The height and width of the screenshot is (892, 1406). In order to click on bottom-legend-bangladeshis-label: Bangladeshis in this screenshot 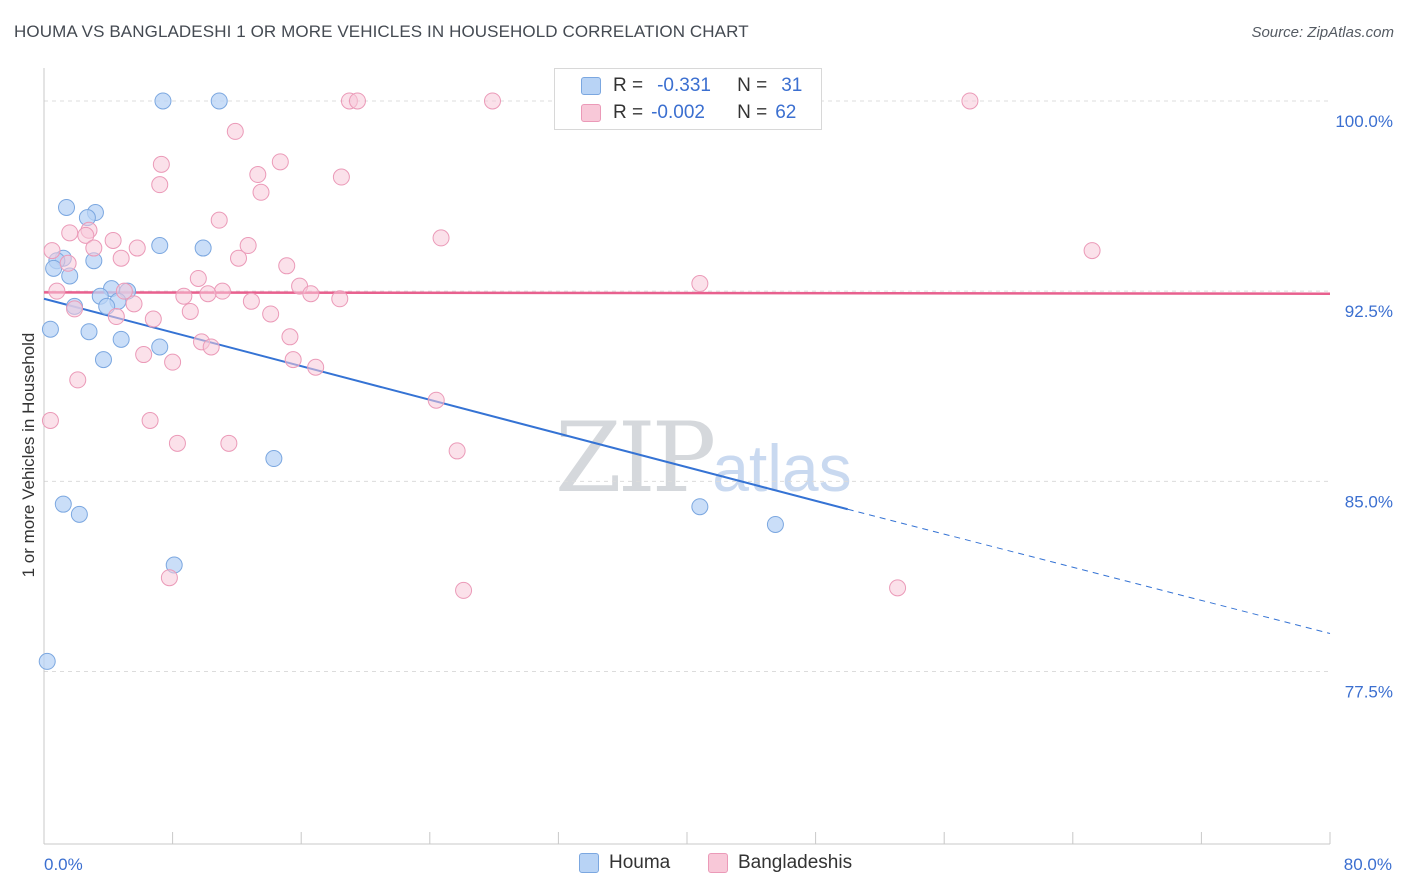, I will do `click(795, 862)`.